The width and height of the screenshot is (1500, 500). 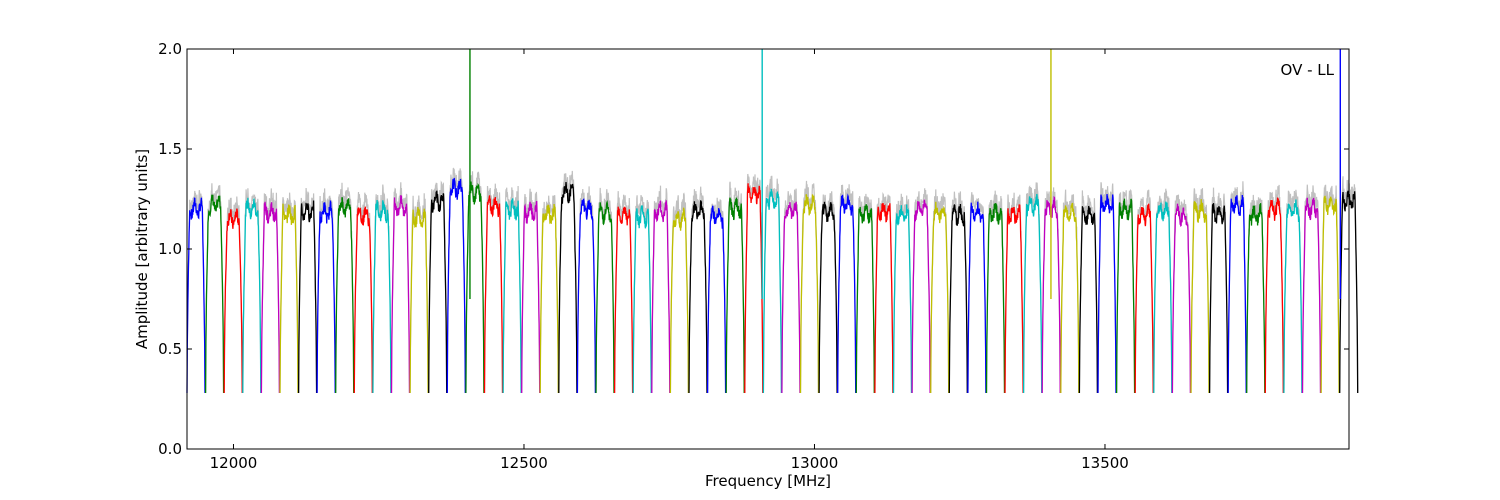 What do you see at coordinates (170, 349) in the screenshot?
I see `y-tick-label: 0.5` at bounding box center [170, 349].